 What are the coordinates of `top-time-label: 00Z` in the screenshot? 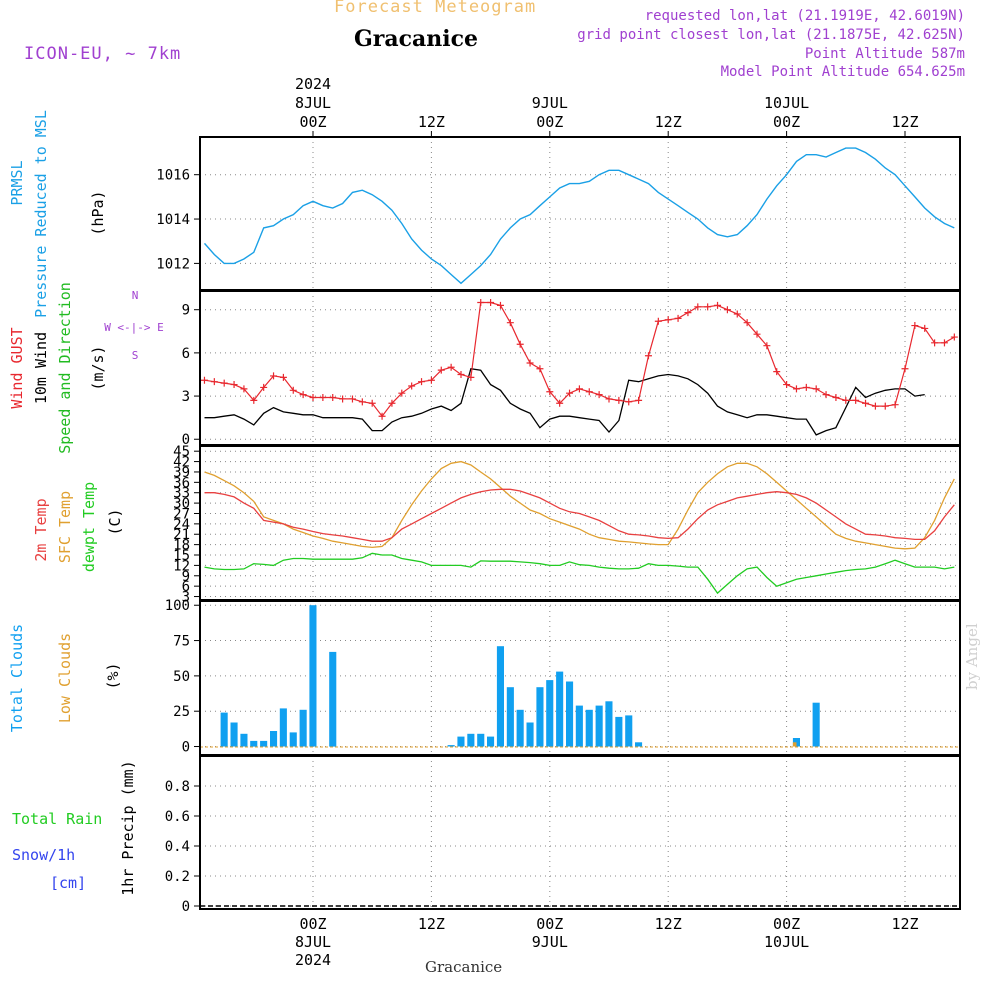 It's located at (786, 122).